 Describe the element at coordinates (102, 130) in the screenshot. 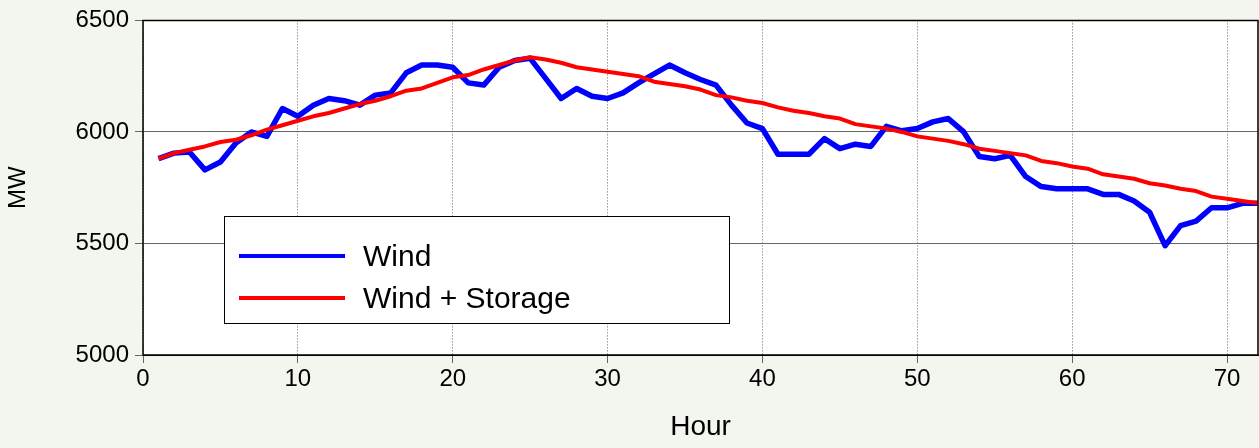

I see `y-tick-label: 6000` at that location.